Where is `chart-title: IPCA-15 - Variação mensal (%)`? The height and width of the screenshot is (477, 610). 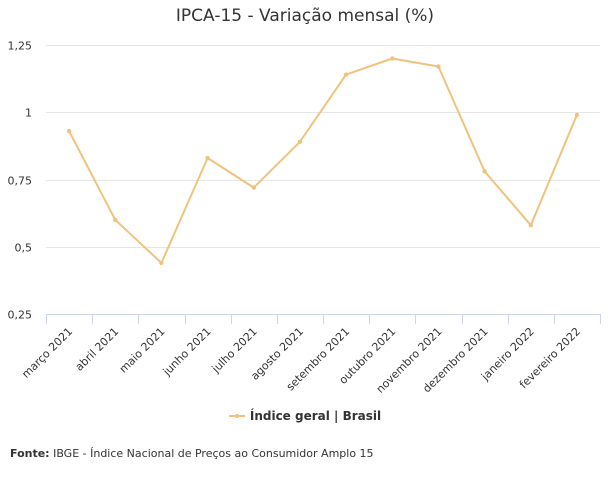
chart-title: IPCA-15 - Variação mensal (%) is located at coordinates (305, 16).